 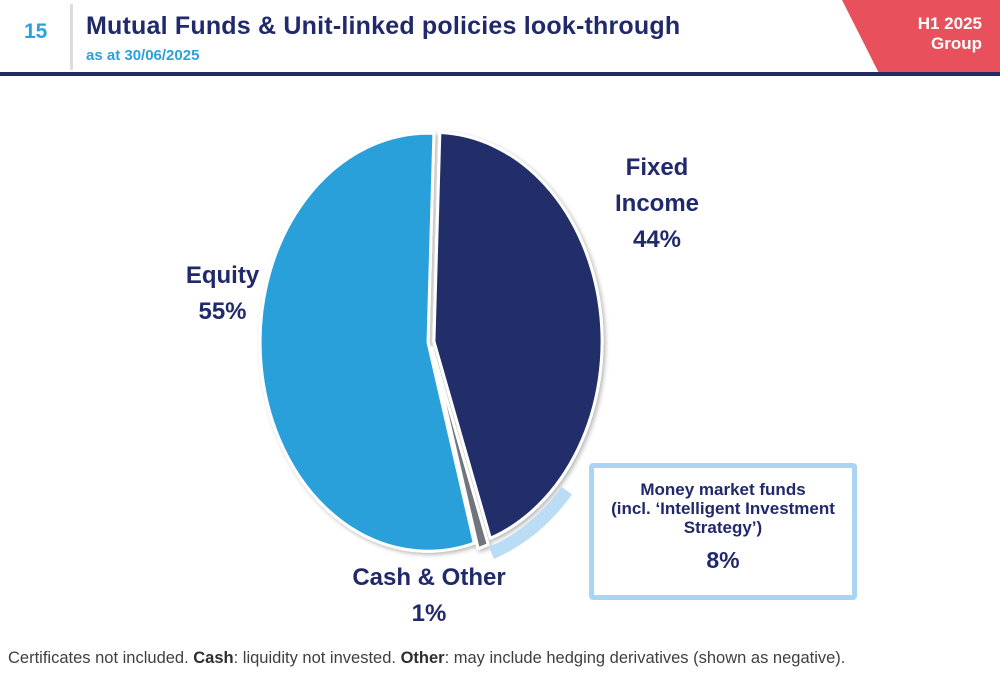 What do you see at coordinates (460, 448) in the screenshot?
I see `pie-slice-cash-other` at bounding box center [460, 448].